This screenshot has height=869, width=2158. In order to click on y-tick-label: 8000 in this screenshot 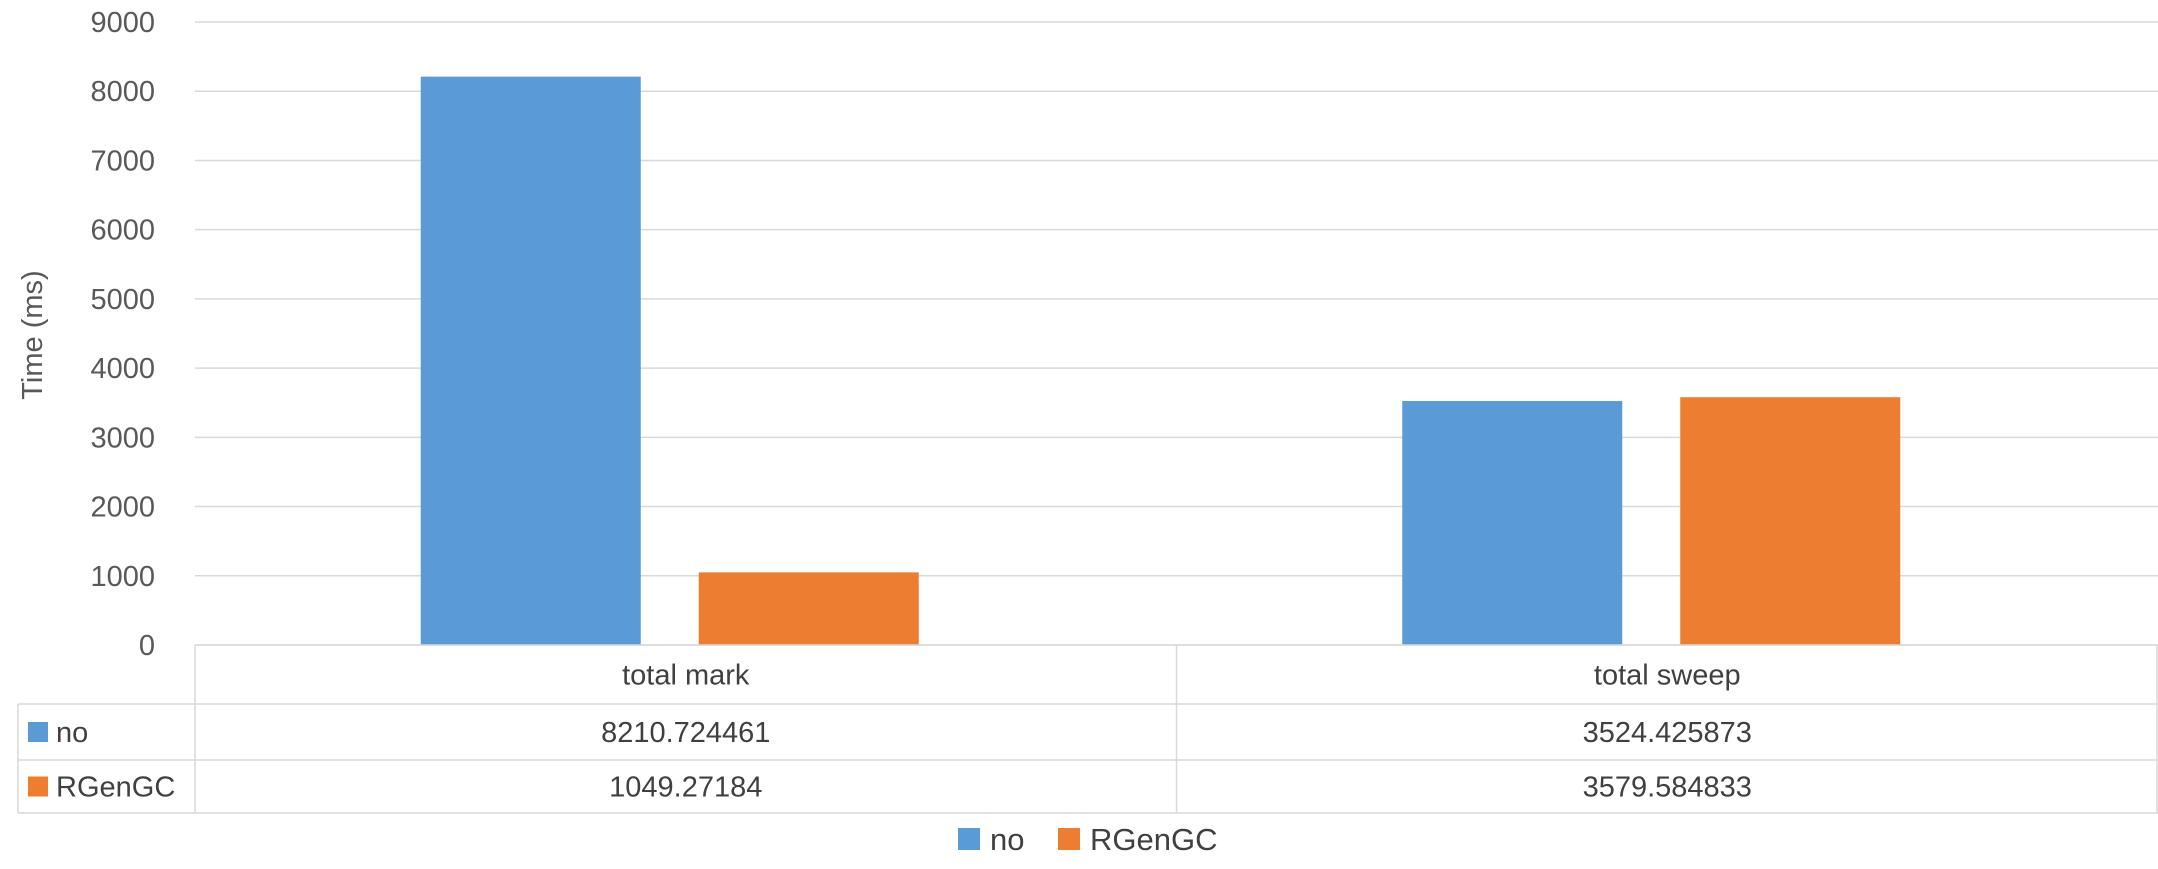, I will do `click(122, 92)`.